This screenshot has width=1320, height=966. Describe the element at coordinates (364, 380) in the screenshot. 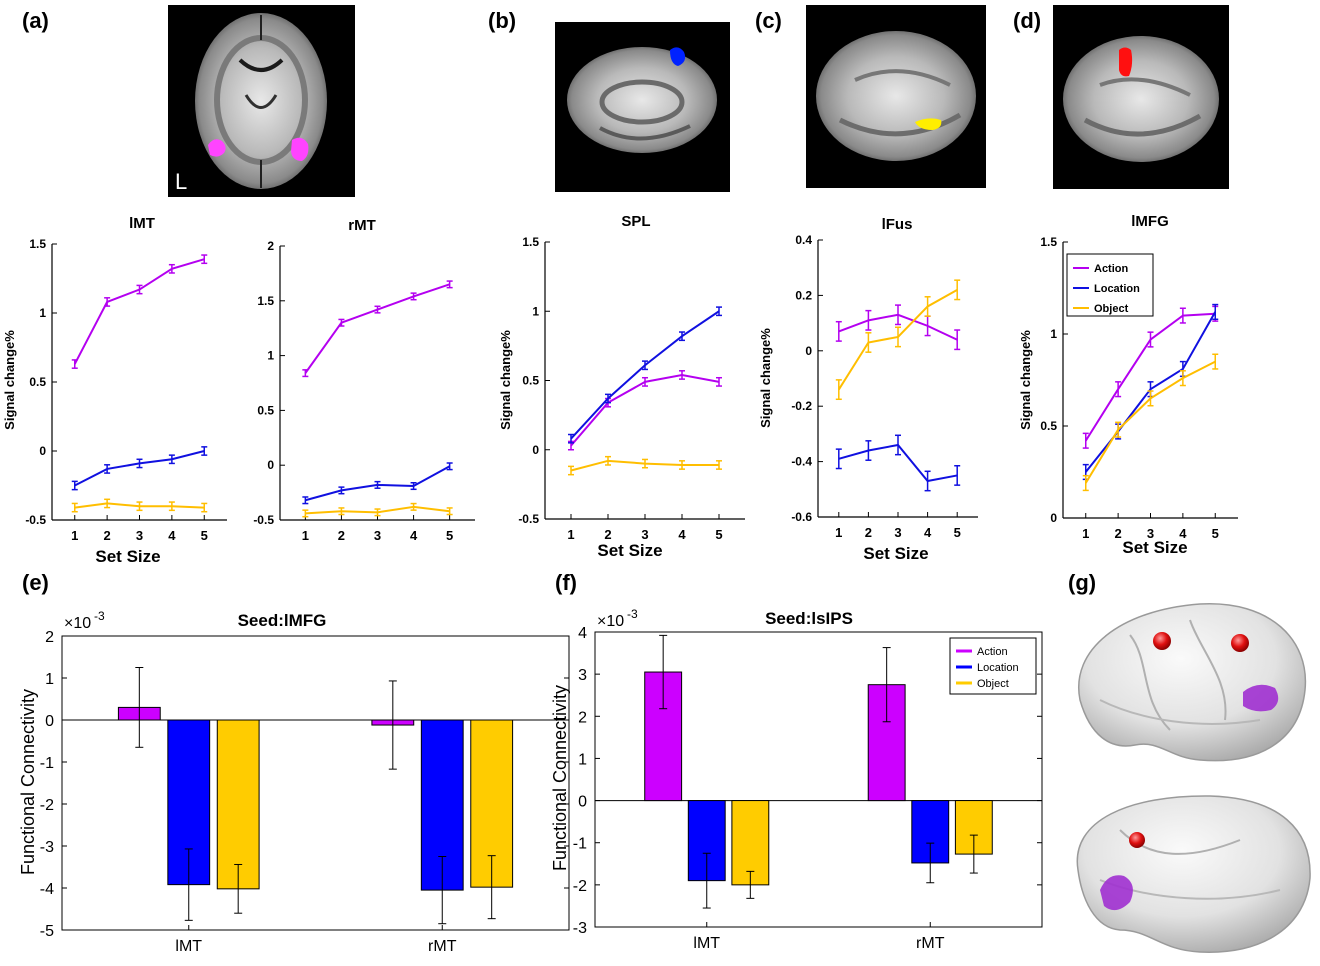

I see `line-chart-rmt: rMT -0.5 0 0.5 1 1.5 2 1 2 3 4 5` at that location.